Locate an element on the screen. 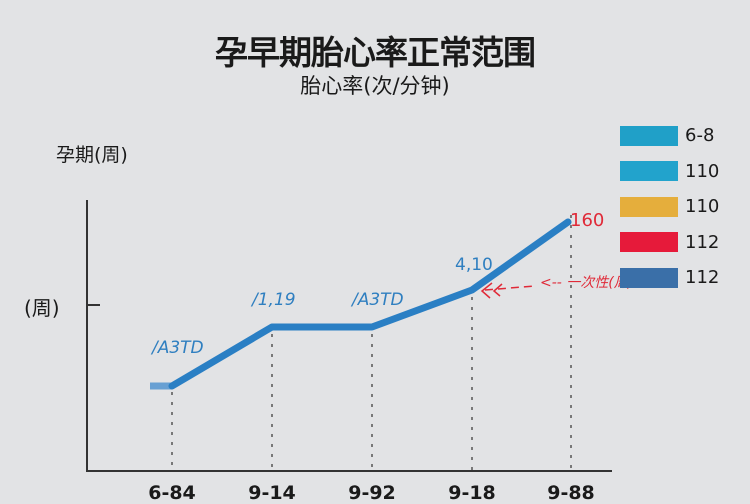  annotation-arrow-label: <-- 一次性(周) is located at coordinates (587, 283).